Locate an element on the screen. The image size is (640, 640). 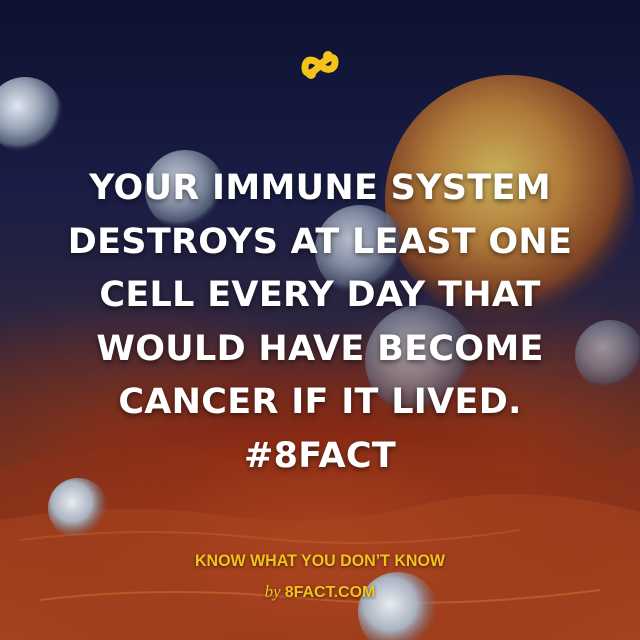
headline-line: WOULD HAVE BECOME is located at coordinates (320, 348).